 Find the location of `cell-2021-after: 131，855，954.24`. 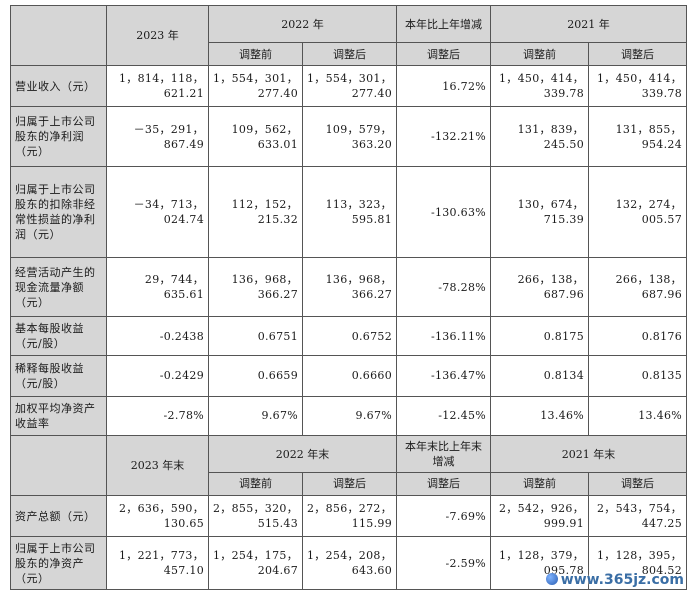

cell-2021-after: 131，855，954.24 is located at coordinates (637, 137).